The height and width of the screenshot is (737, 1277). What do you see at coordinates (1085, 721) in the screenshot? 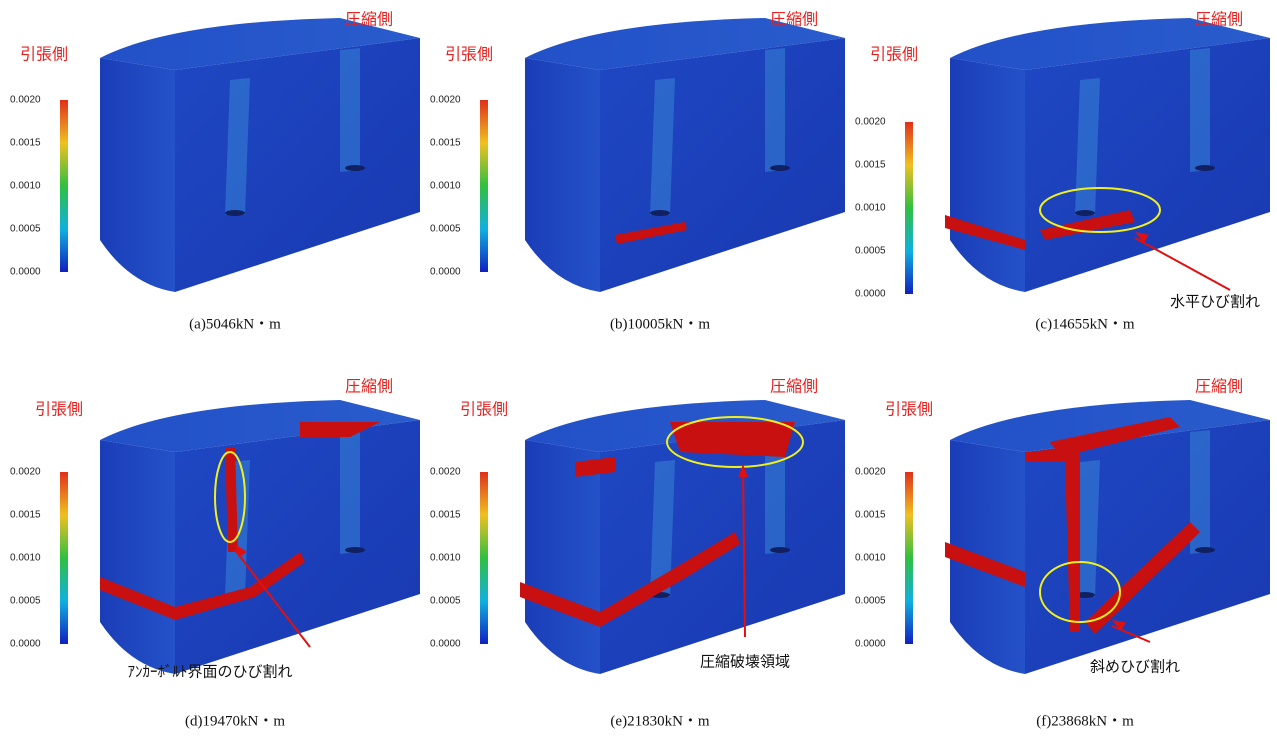
I see `caption: (f)23868kN・m` at bounding box center [1085, 721].